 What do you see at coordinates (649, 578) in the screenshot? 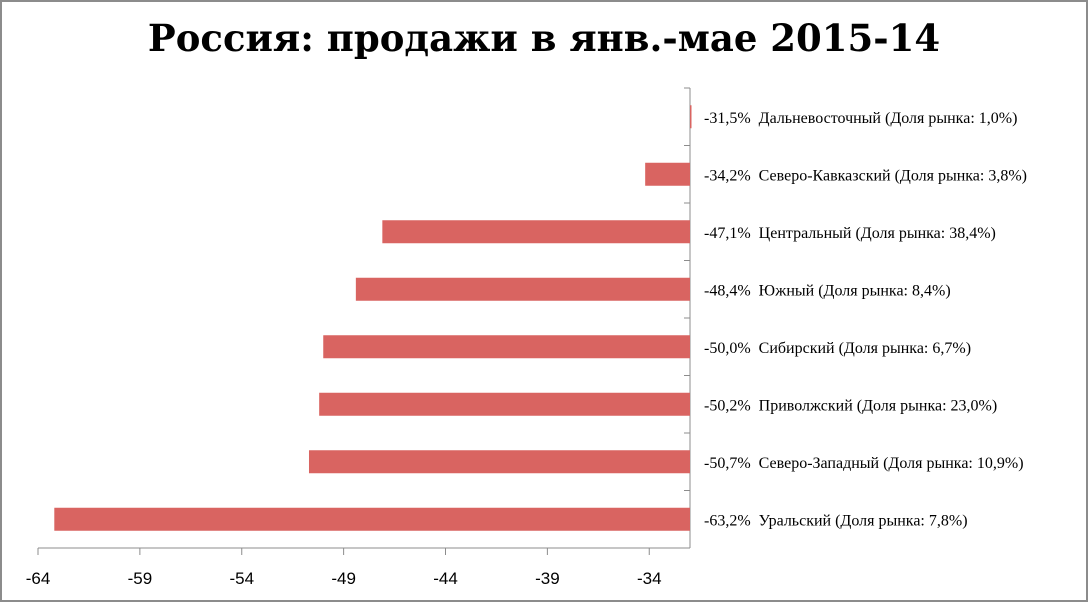
I see `x-tick-label: -34` at bounding box center [649, 578].